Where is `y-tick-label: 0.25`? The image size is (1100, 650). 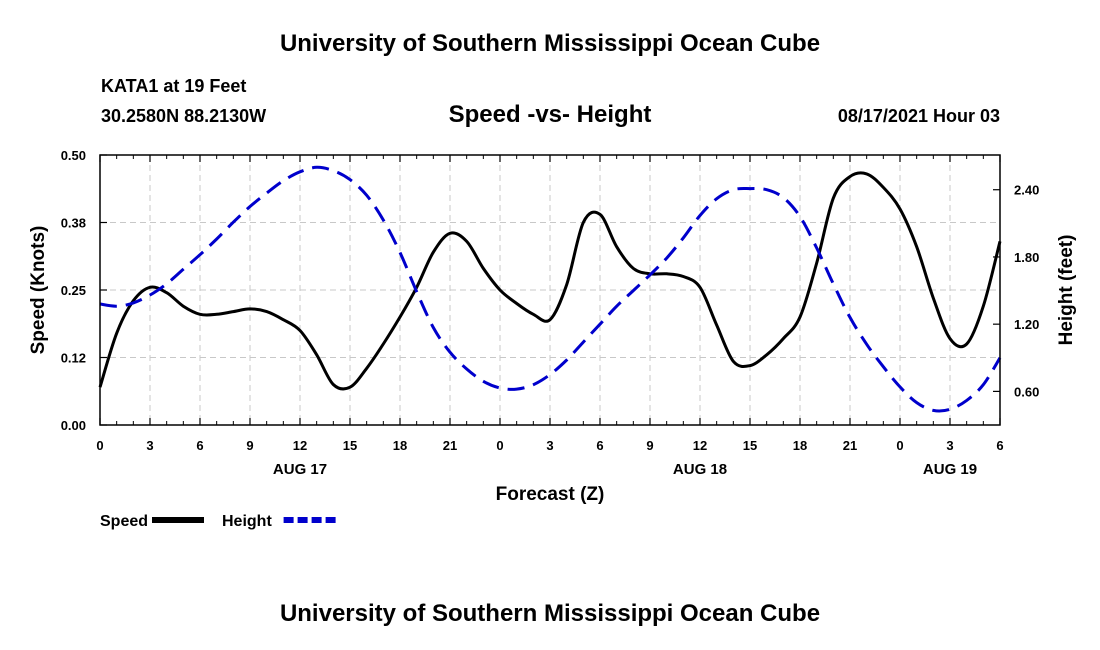
y-tick-label: 0.25 is located at coordinates (73, 290).